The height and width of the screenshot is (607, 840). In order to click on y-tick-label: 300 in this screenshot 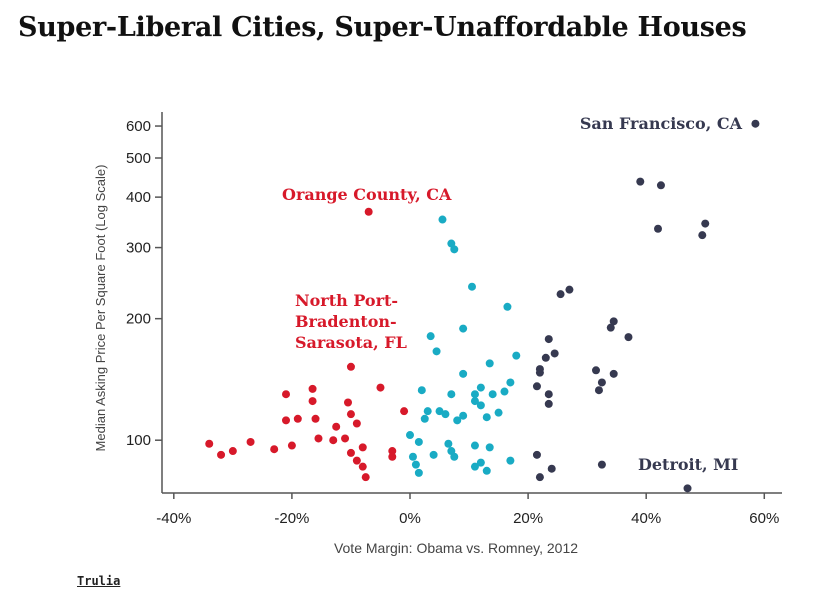, I will do `click(138, 248)`.